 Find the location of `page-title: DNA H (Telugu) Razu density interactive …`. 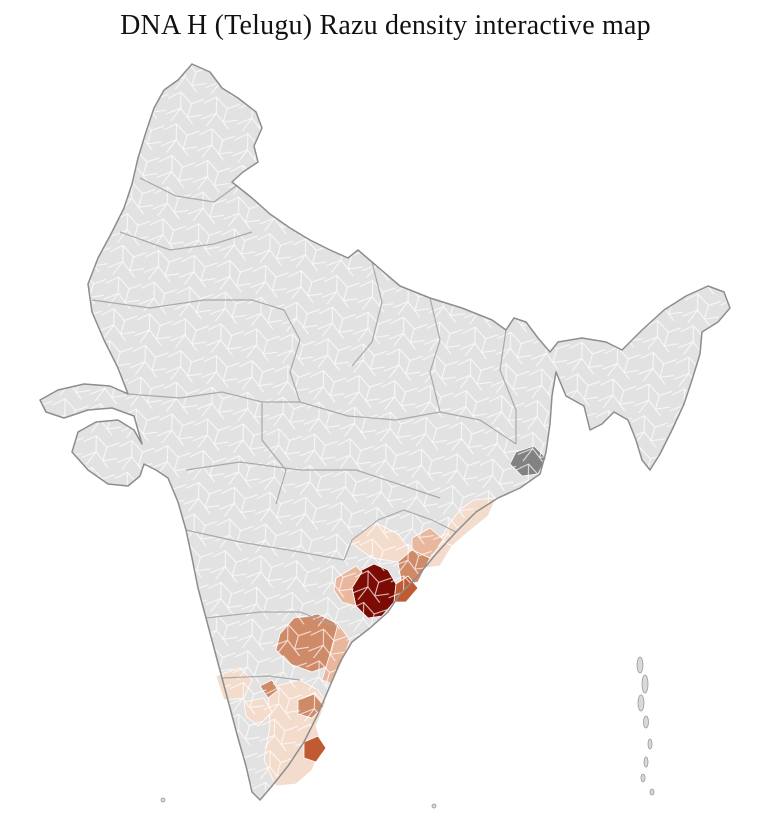

page-title: DNA H (Telugu) Razu density interactive … is located at coordinates (385, 25).